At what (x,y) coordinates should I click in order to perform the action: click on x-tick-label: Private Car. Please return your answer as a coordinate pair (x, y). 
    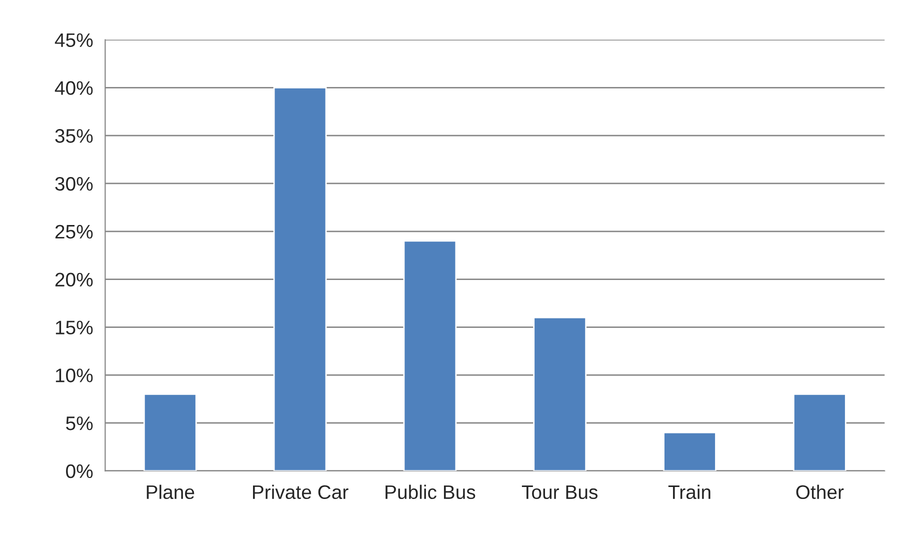
    Looking at the image, I should click on (300, 492).